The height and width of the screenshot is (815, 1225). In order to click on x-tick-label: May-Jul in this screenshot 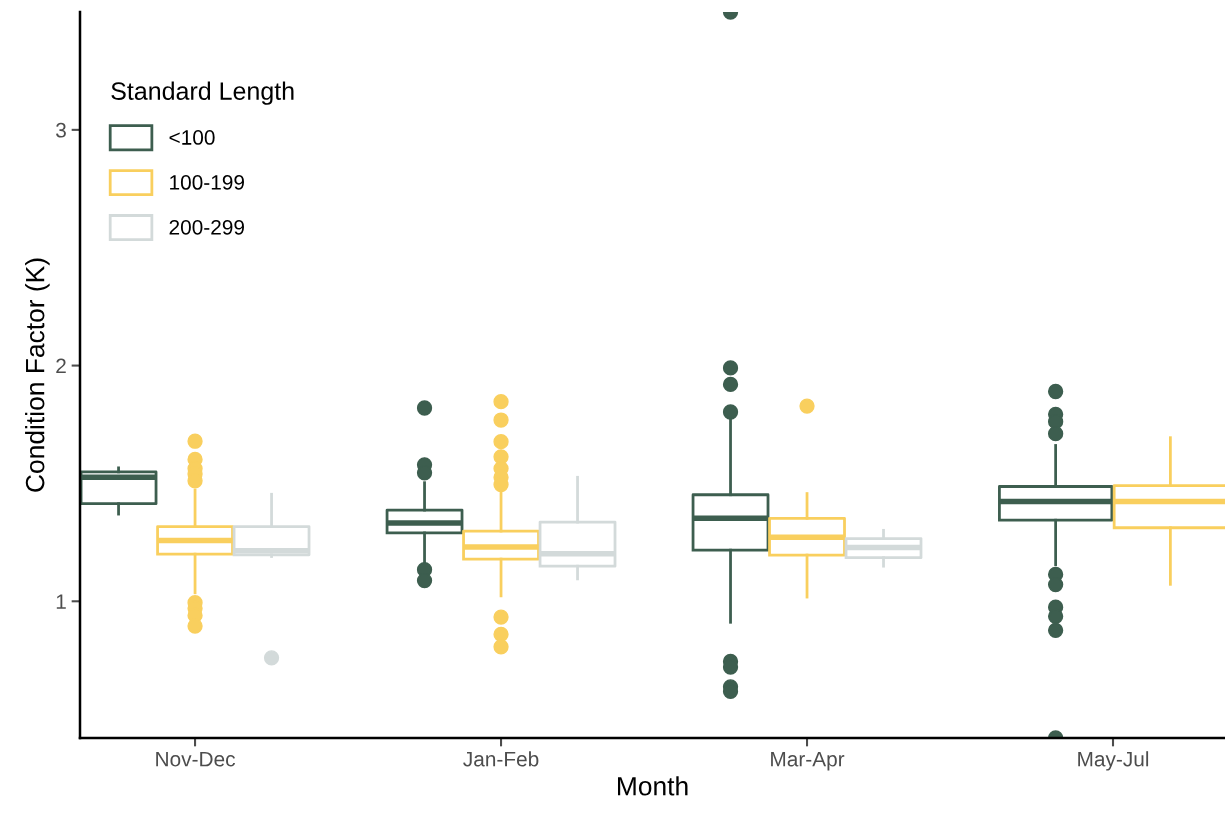, I will do `click(1113, 761)`.